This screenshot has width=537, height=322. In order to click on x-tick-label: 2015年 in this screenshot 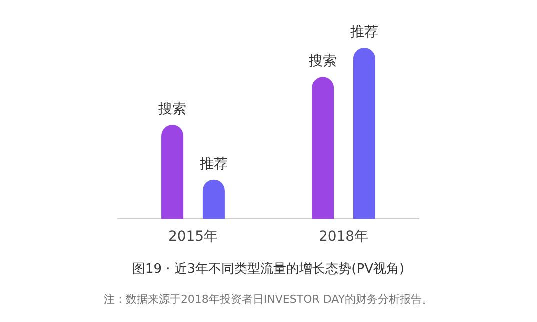, I will do `click(193, 237)`.